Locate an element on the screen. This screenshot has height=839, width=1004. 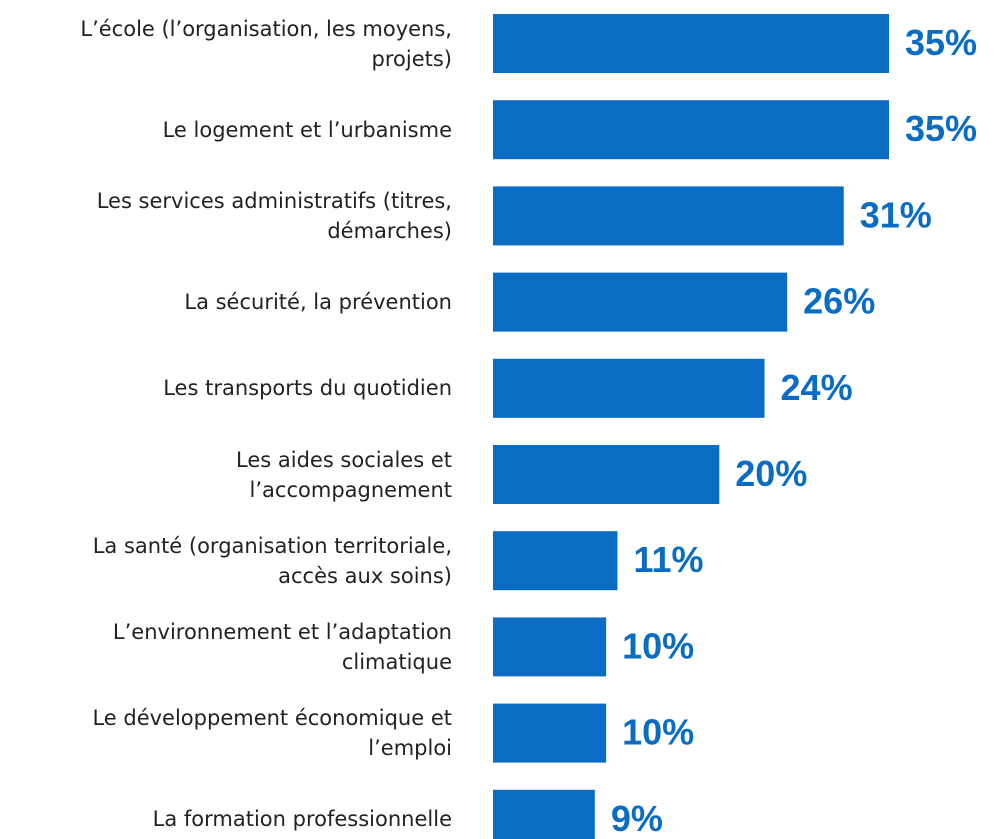
value-label: 24% is located at coordinates (817, 387).